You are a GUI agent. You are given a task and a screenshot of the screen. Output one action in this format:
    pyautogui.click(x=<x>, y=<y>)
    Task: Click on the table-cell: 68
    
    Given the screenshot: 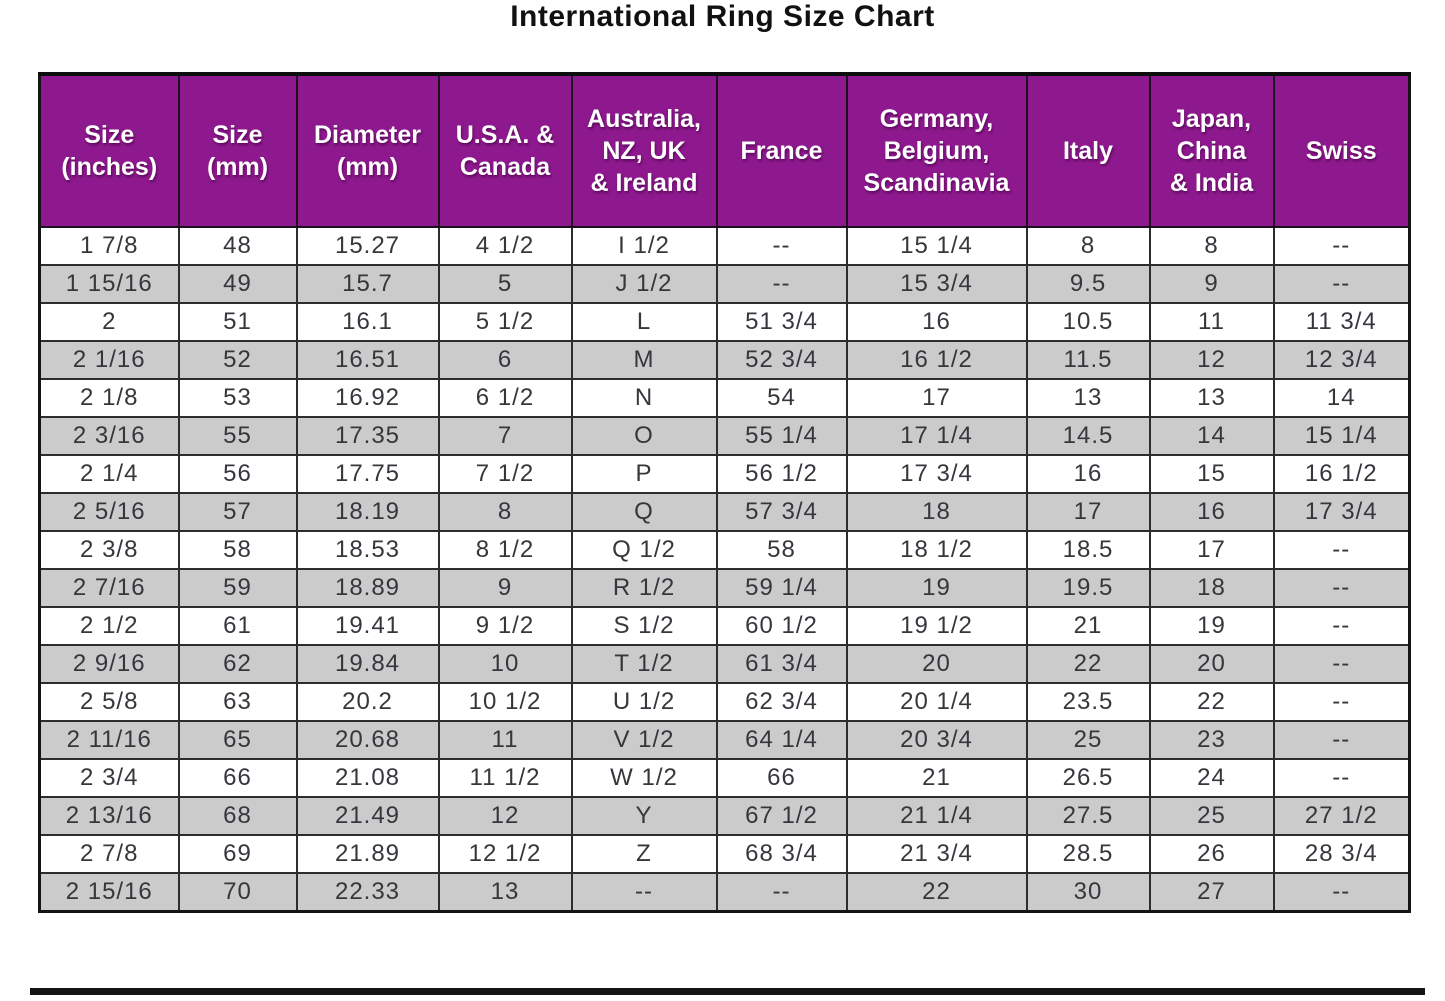 What is the action you would take?
    pyautogui.click(x=237, y=816)
    